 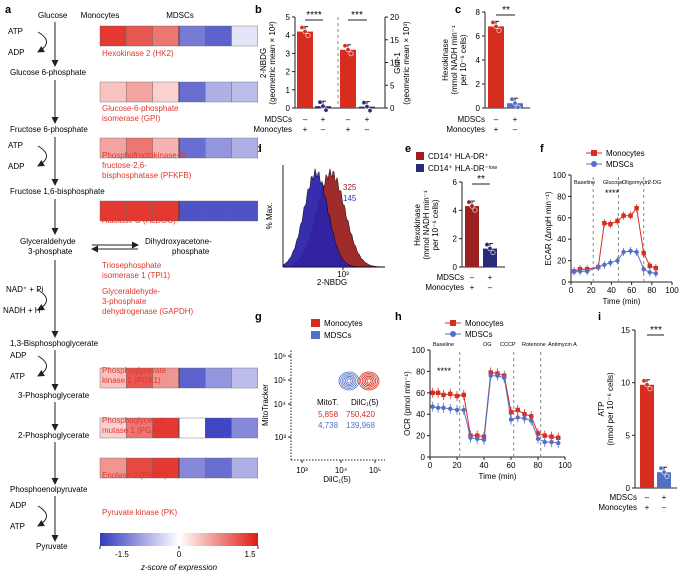 I want to click on panel-label-e: e, so click(x=408, y=149).